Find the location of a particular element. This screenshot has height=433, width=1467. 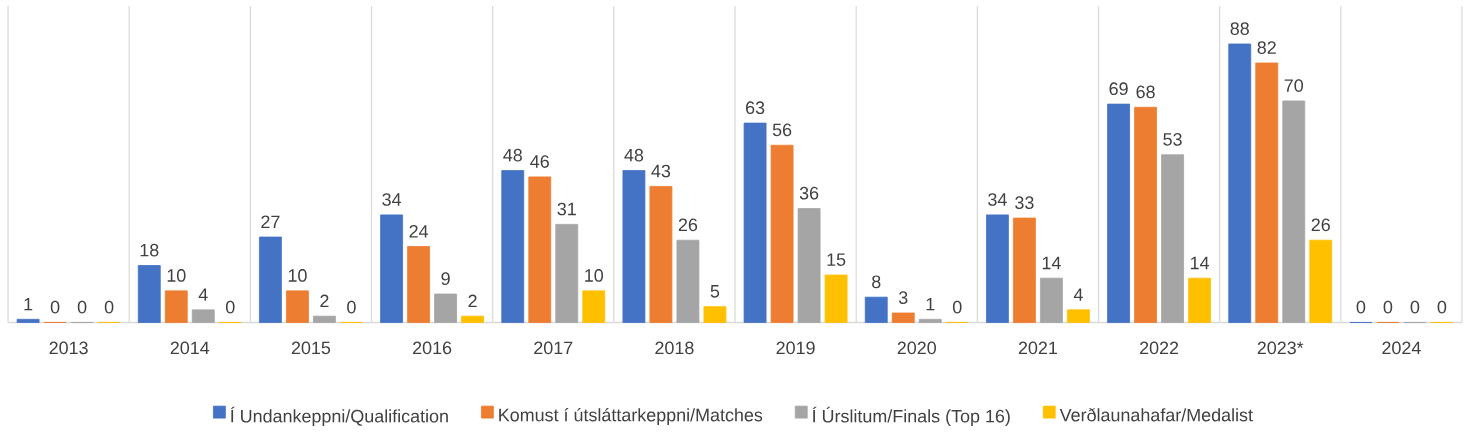

data-label: 24 is located at coordinates (419, 231).